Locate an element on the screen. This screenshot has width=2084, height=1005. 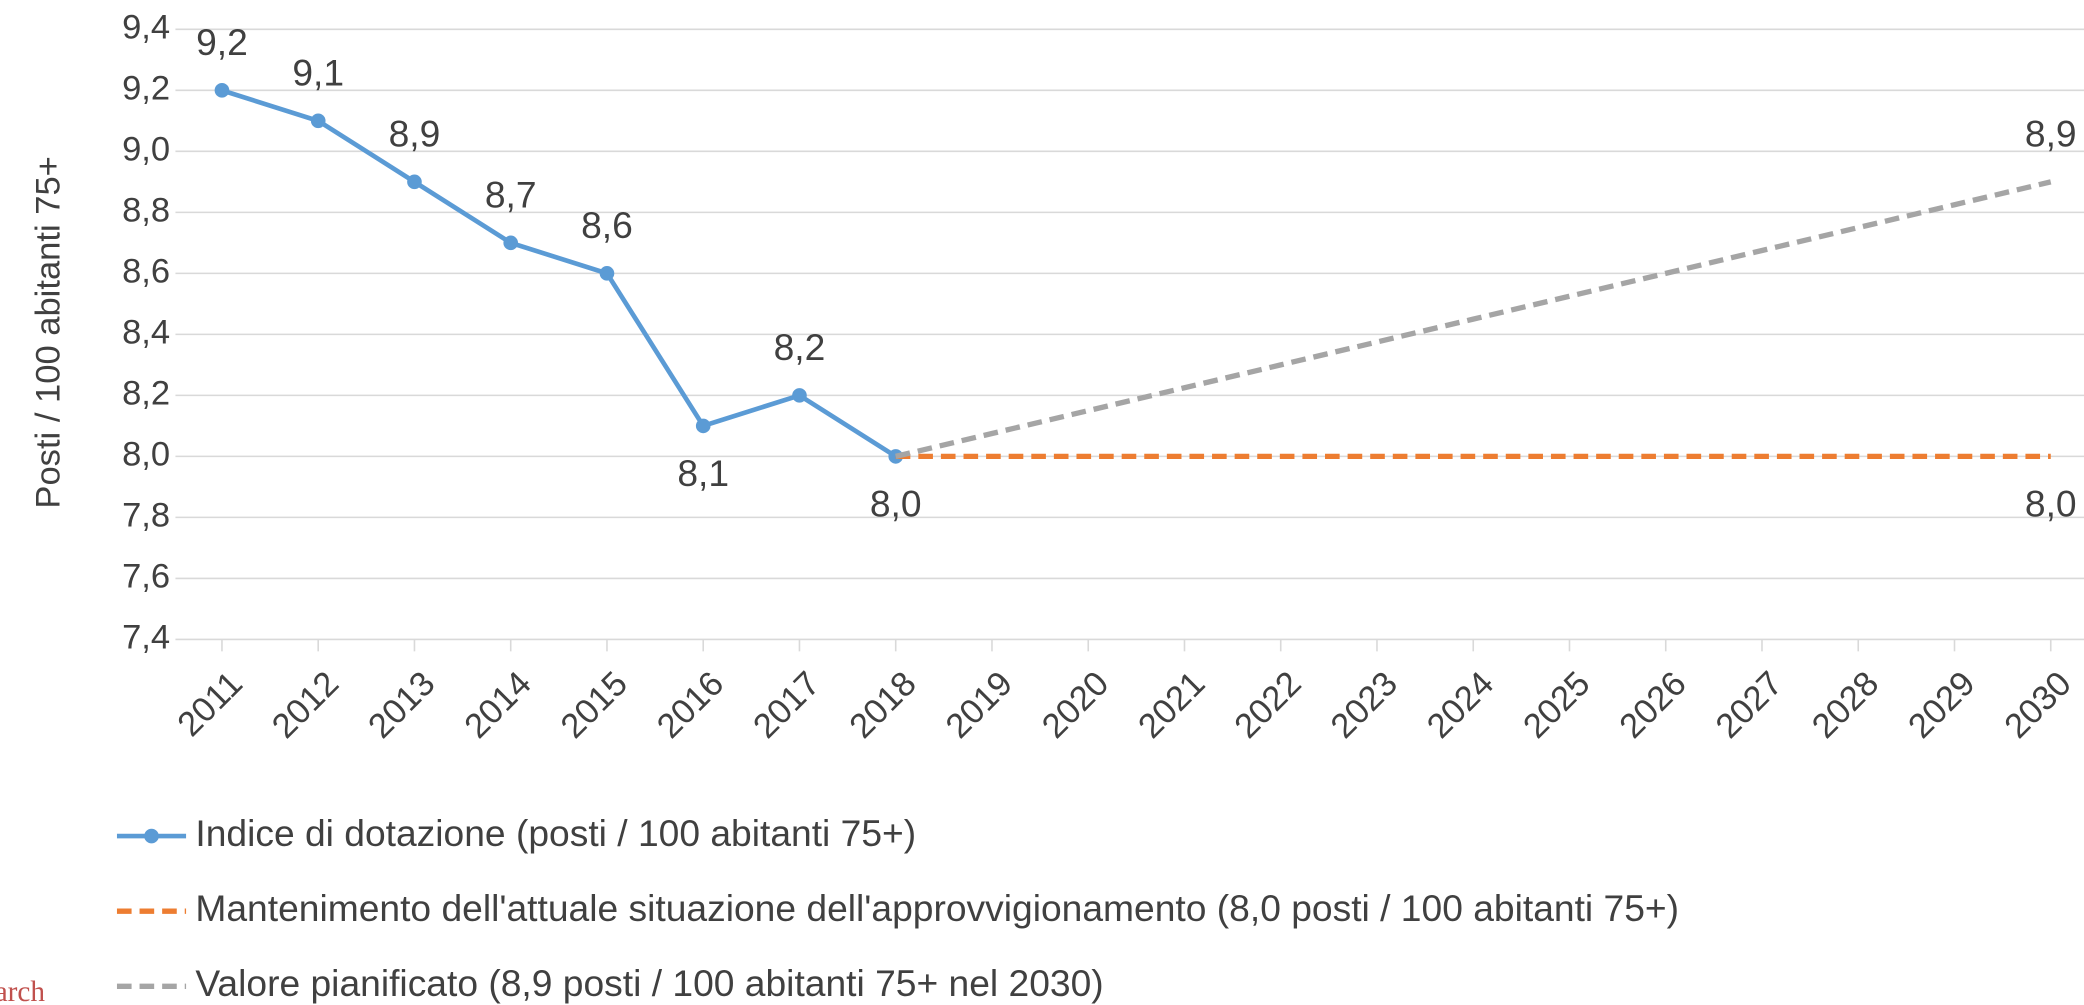
y-tick-label: 9,4 is located at coordinates (146, 27).